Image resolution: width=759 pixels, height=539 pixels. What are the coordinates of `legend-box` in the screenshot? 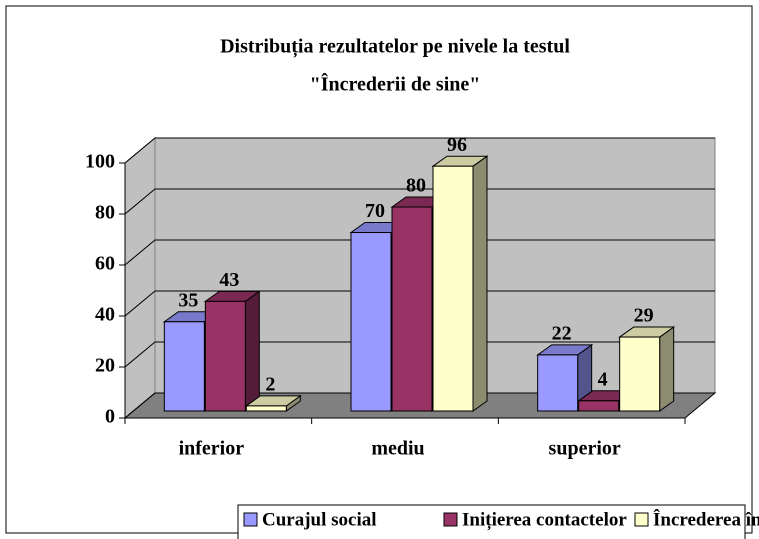 It's located at (491, 521).